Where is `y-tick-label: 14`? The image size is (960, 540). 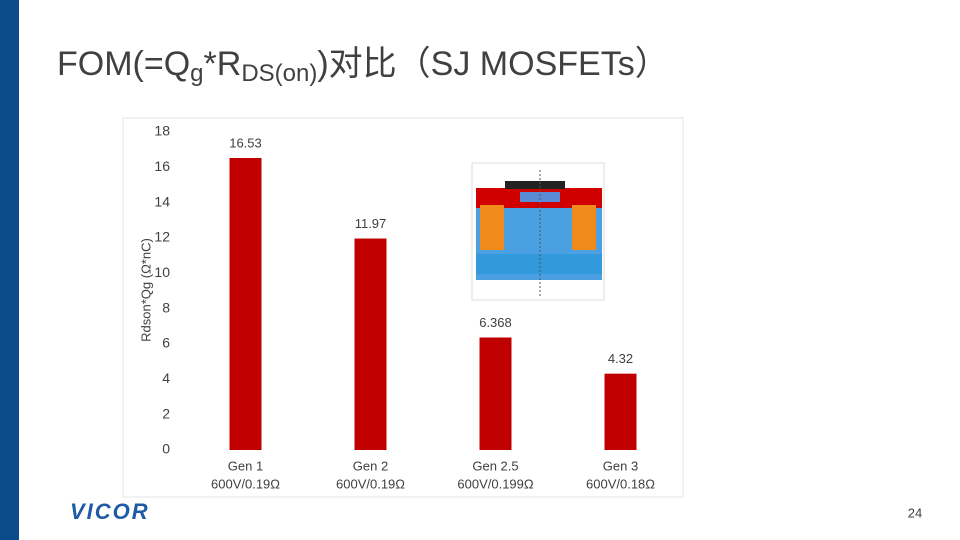
y-tick-label: 14 is located at coordinates (162, 201).